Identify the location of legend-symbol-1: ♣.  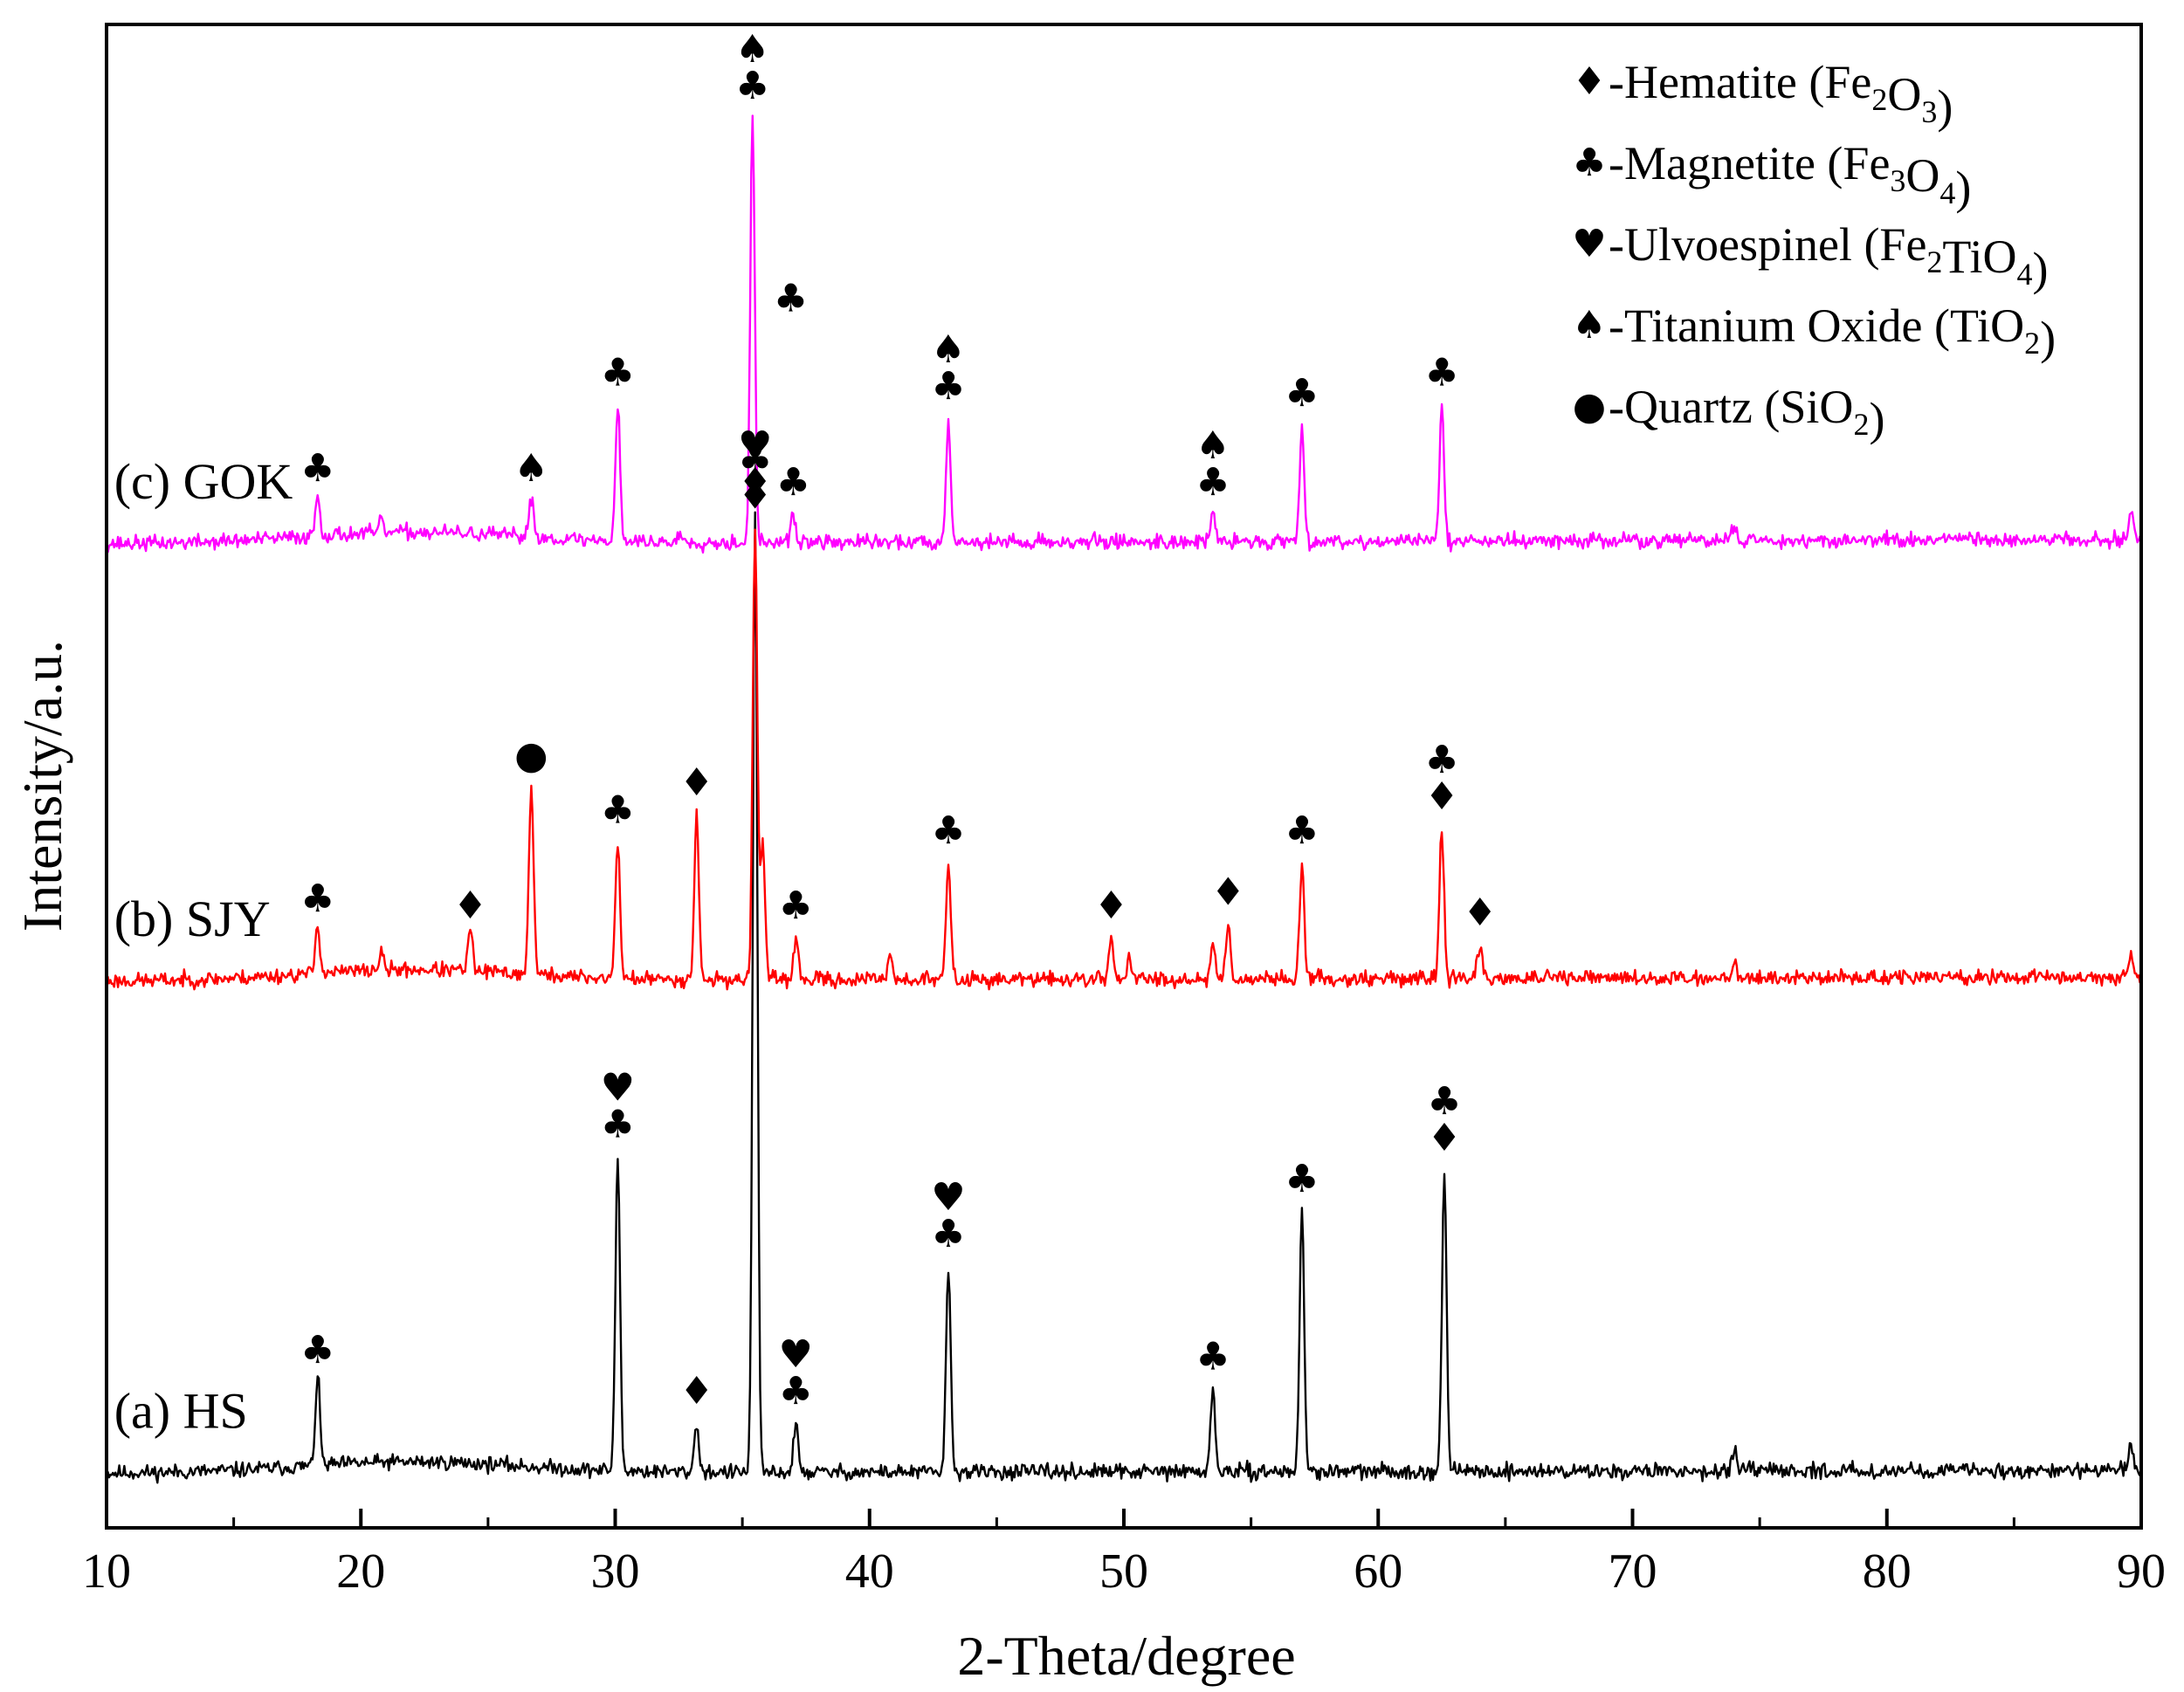
(1589, 163).